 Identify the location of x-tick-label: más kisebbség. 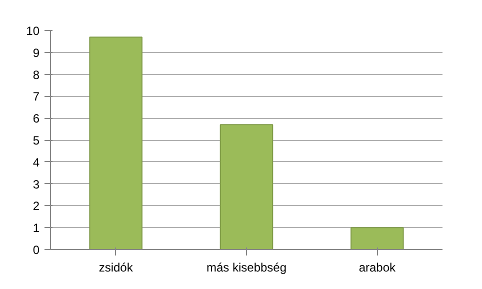
(246, 267).